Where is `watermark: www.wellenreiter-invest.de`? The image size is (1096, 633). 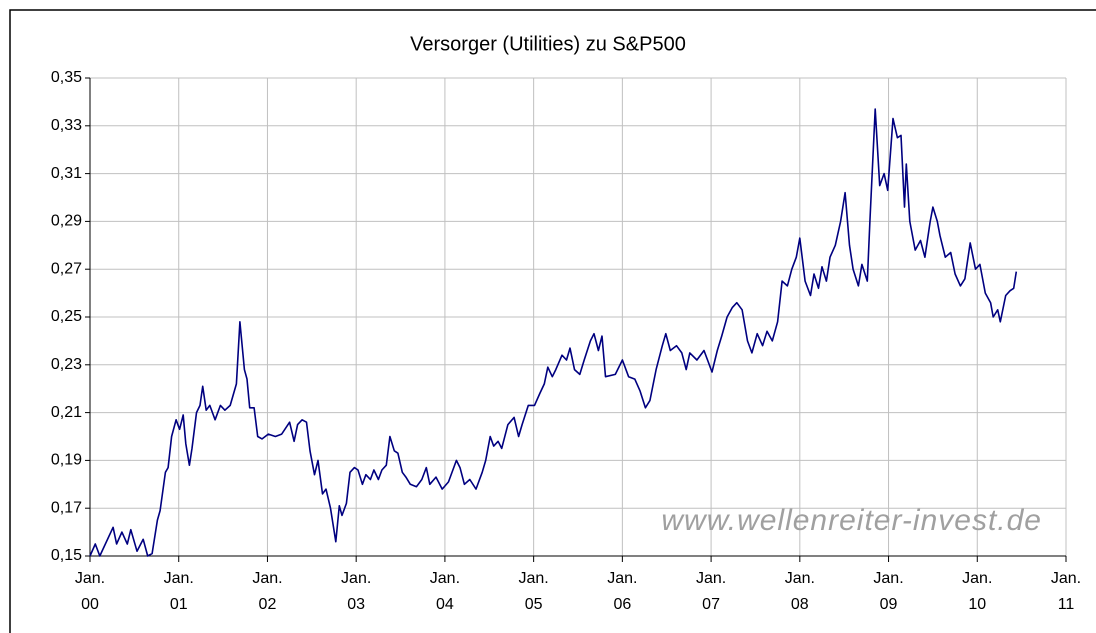 watermark: www.wellenreiter-invest.de is located at coordinates (851, 520).